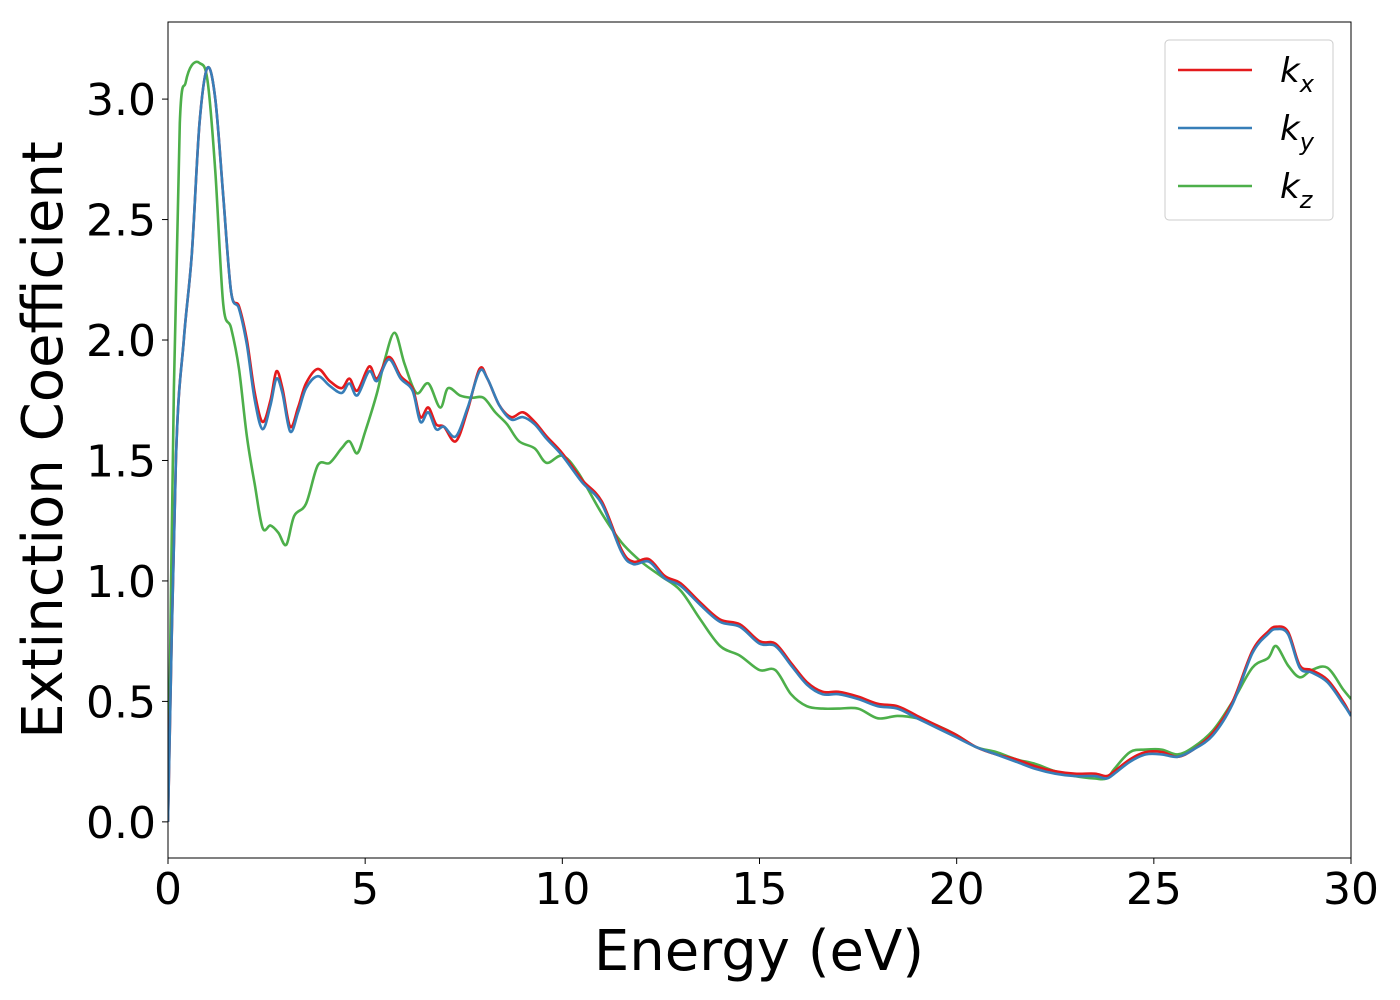 Image resolution: width=1400 pixels, height=1000 pixels. I want to click on y-tick-label: 3.0, so click(121, 100).